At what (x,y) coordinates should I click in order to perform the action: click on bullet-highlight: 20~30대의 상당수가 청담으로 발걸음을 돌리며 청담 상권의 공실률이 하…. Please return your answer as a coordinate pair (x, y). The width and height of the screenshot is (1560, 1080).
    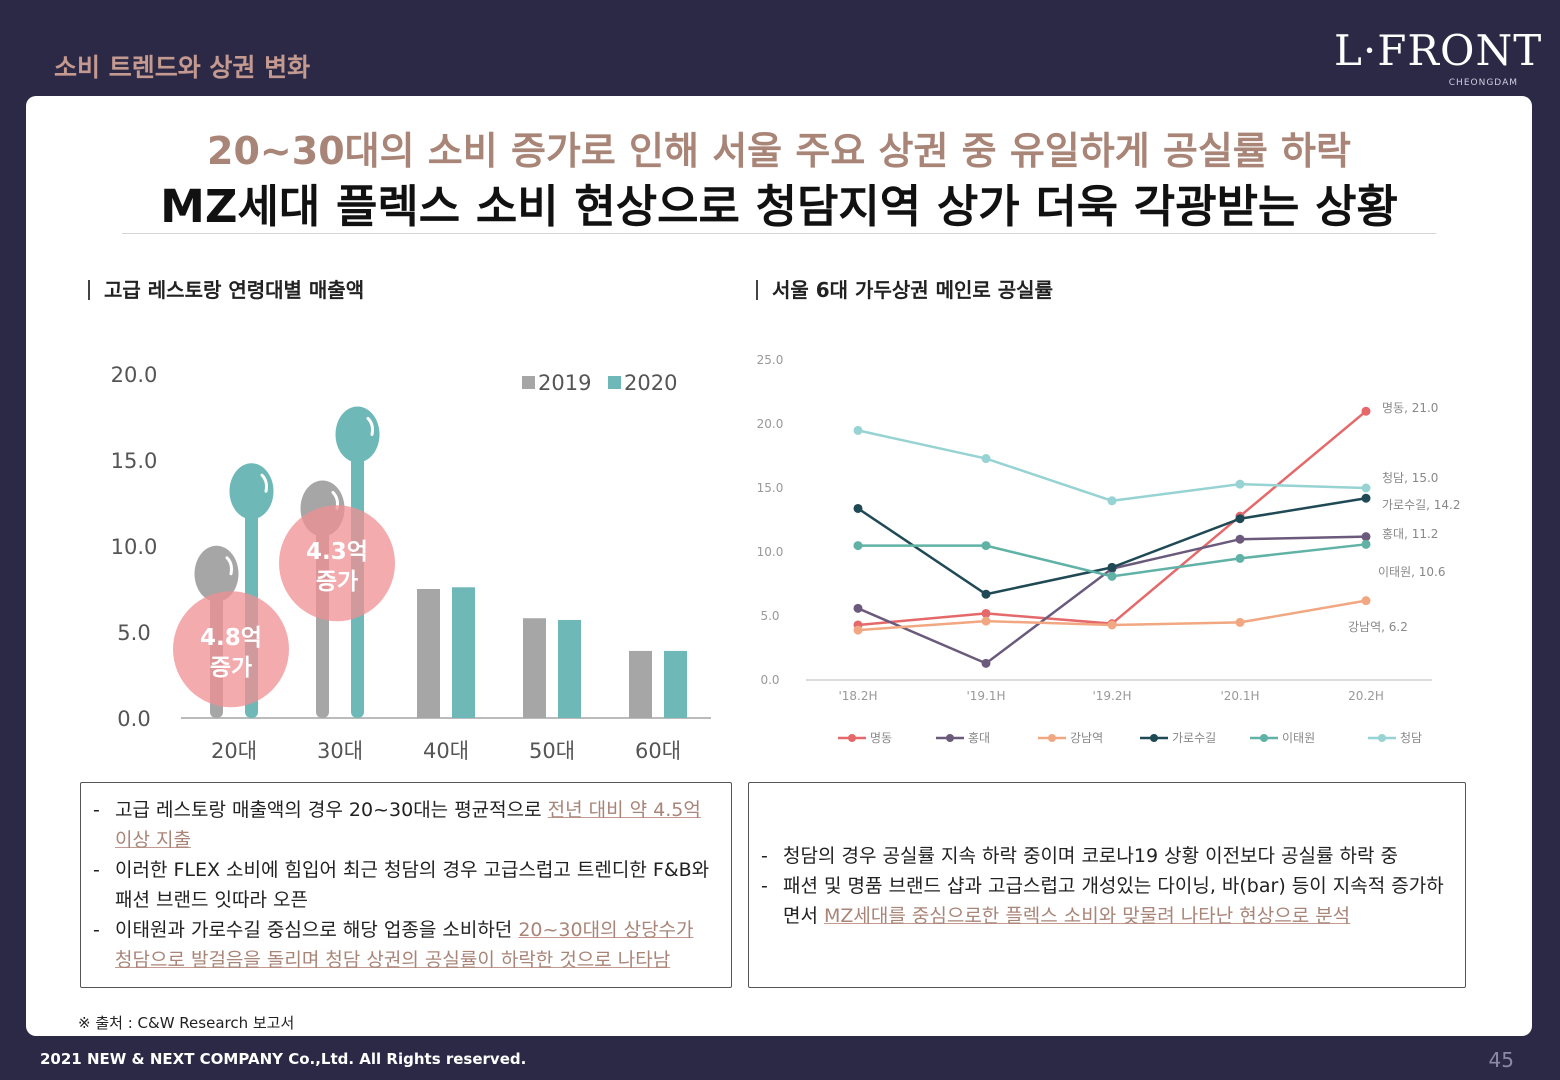
    Looking at the image, I should click on (404, 945).